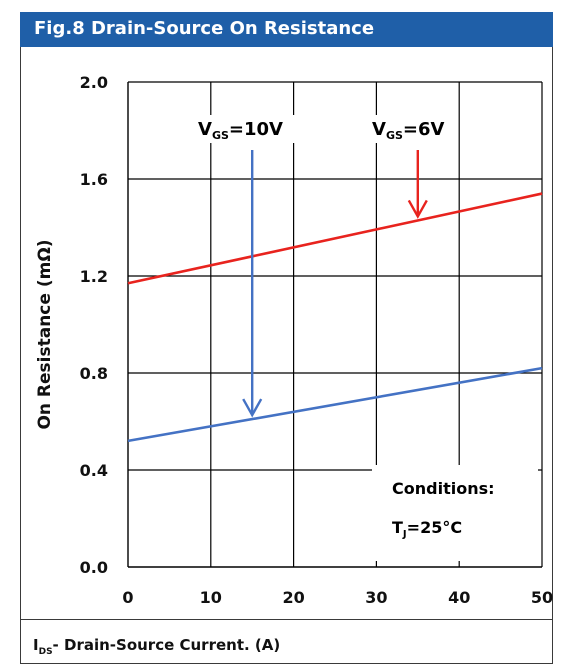 Image resolution: width=574 pixels, height=672 pixels. What do you see at coordinates (286, 619) in the screenshot?
I see `footer-divider` at bounding box center [286, 619].